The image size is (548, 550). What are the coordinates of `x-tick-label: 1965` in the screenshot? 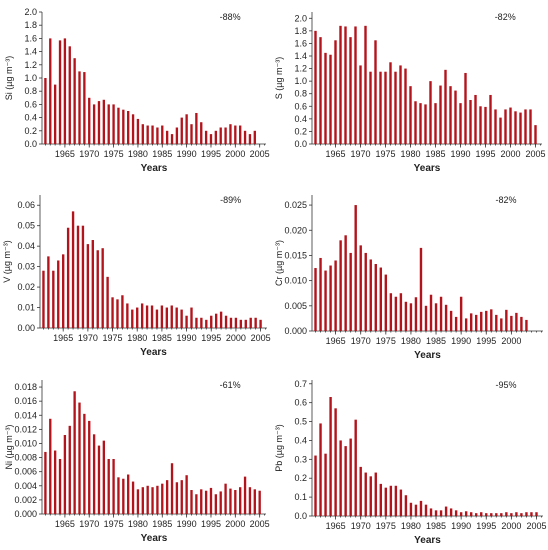 It's located at (336, 526).